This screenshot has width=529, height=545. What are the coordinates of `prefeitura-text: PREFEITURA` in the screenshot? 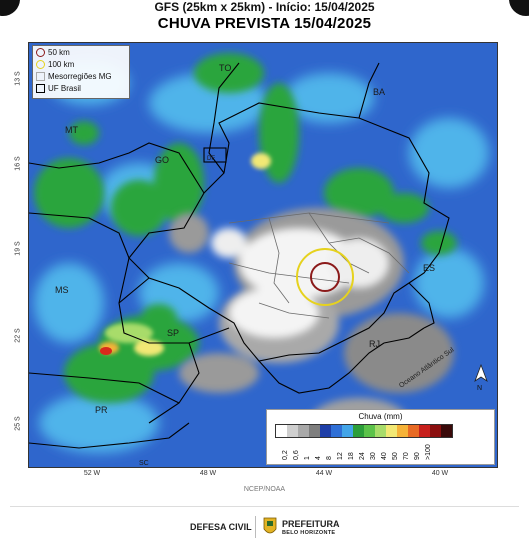 It's located at (311, 524).